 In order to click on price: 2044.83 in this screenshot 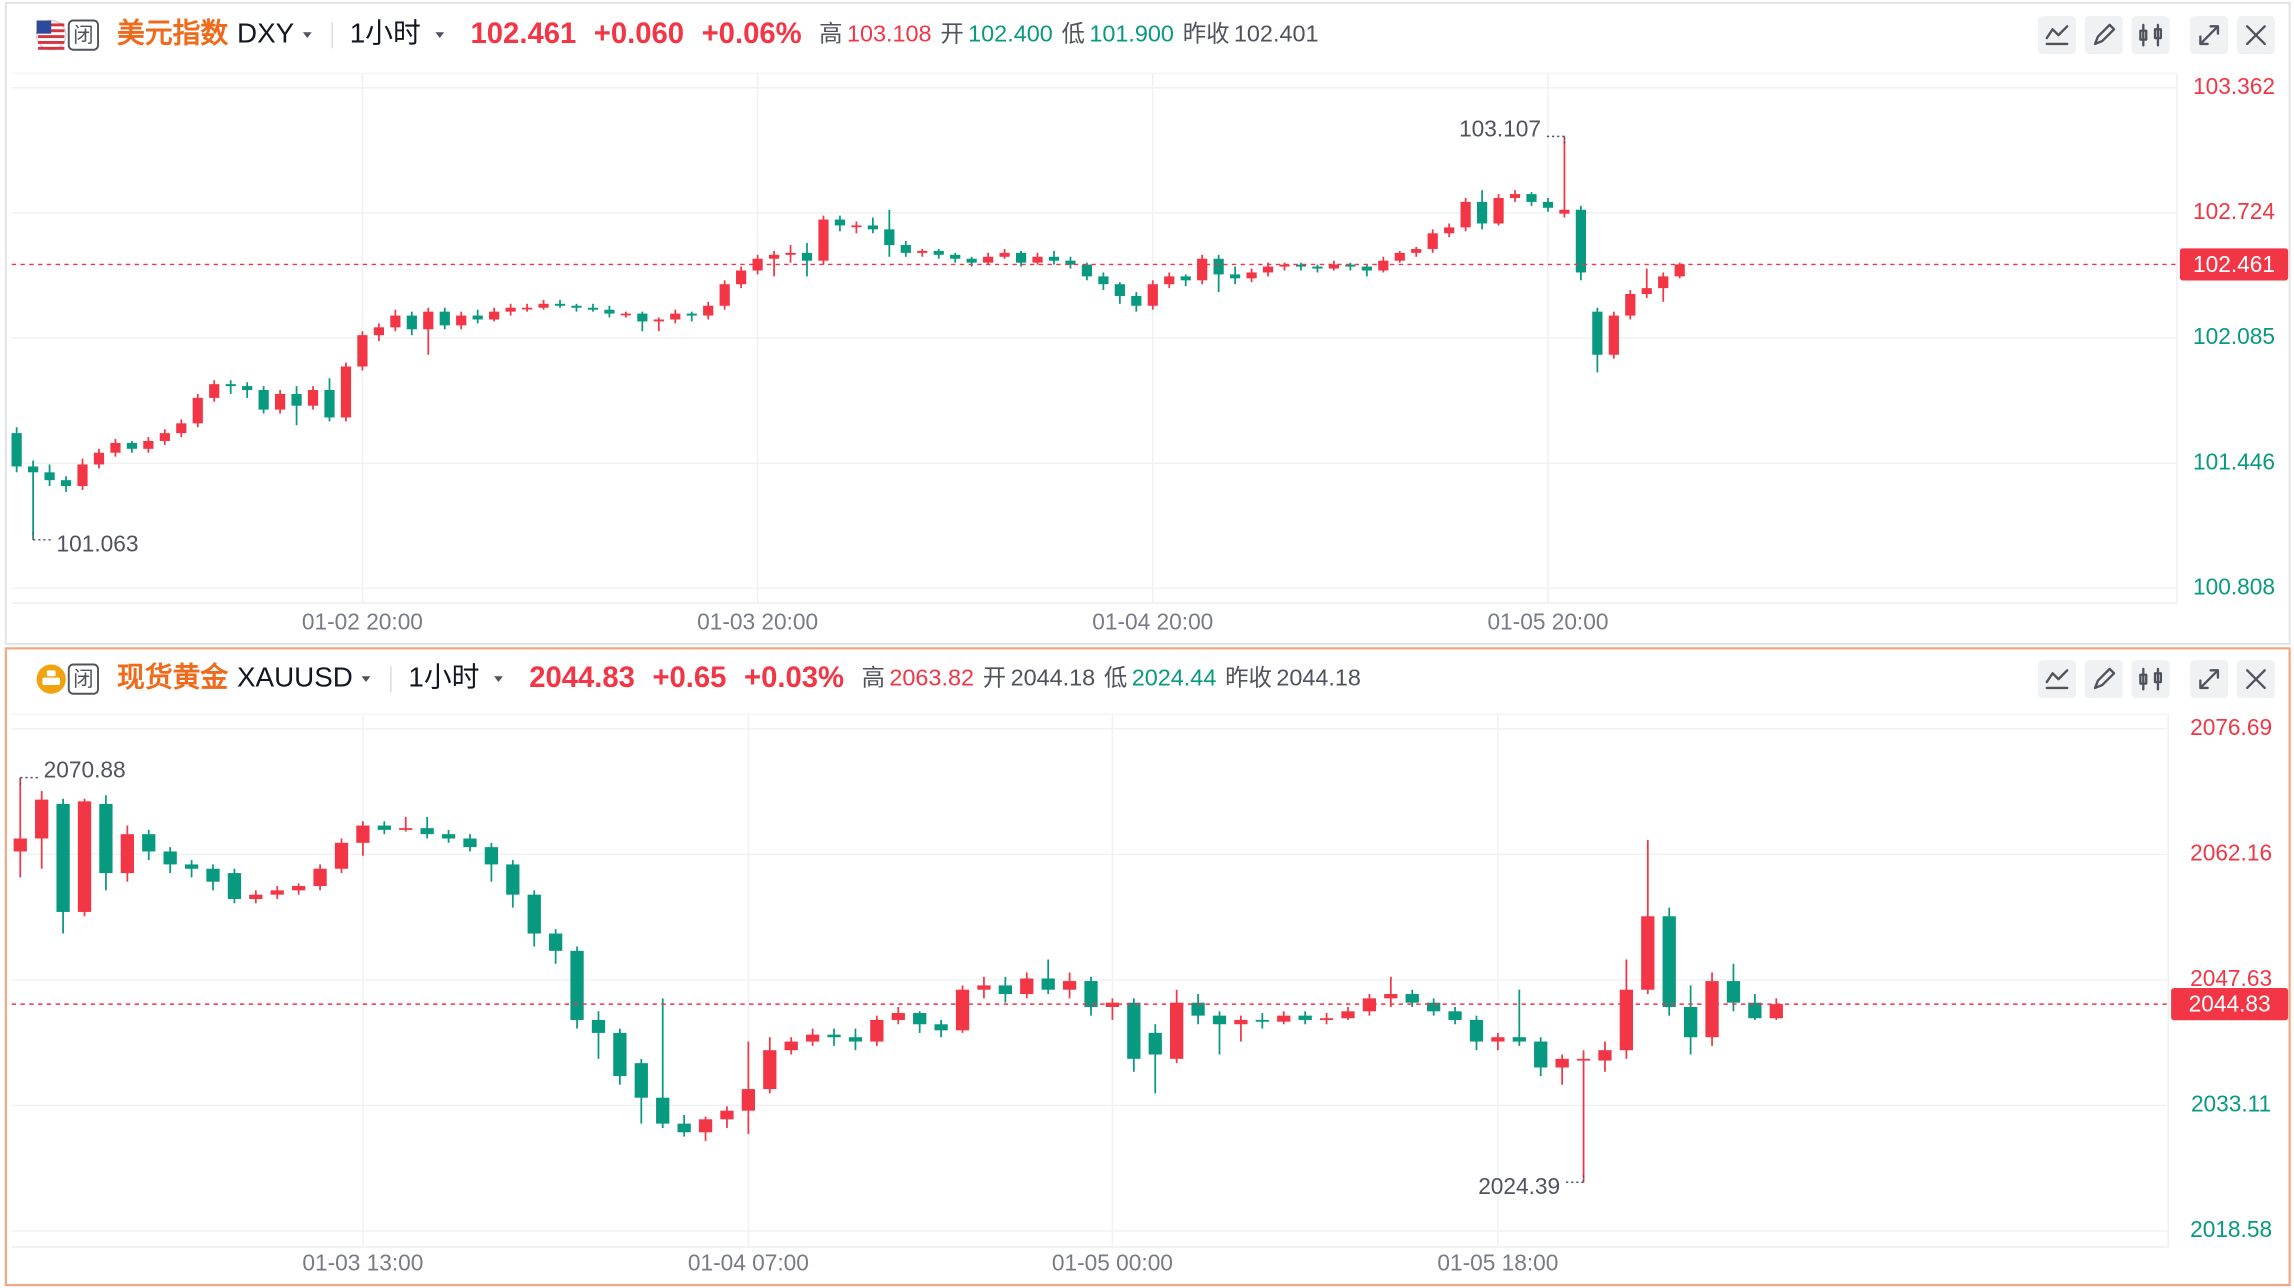, I will do `click(582, 678)`.